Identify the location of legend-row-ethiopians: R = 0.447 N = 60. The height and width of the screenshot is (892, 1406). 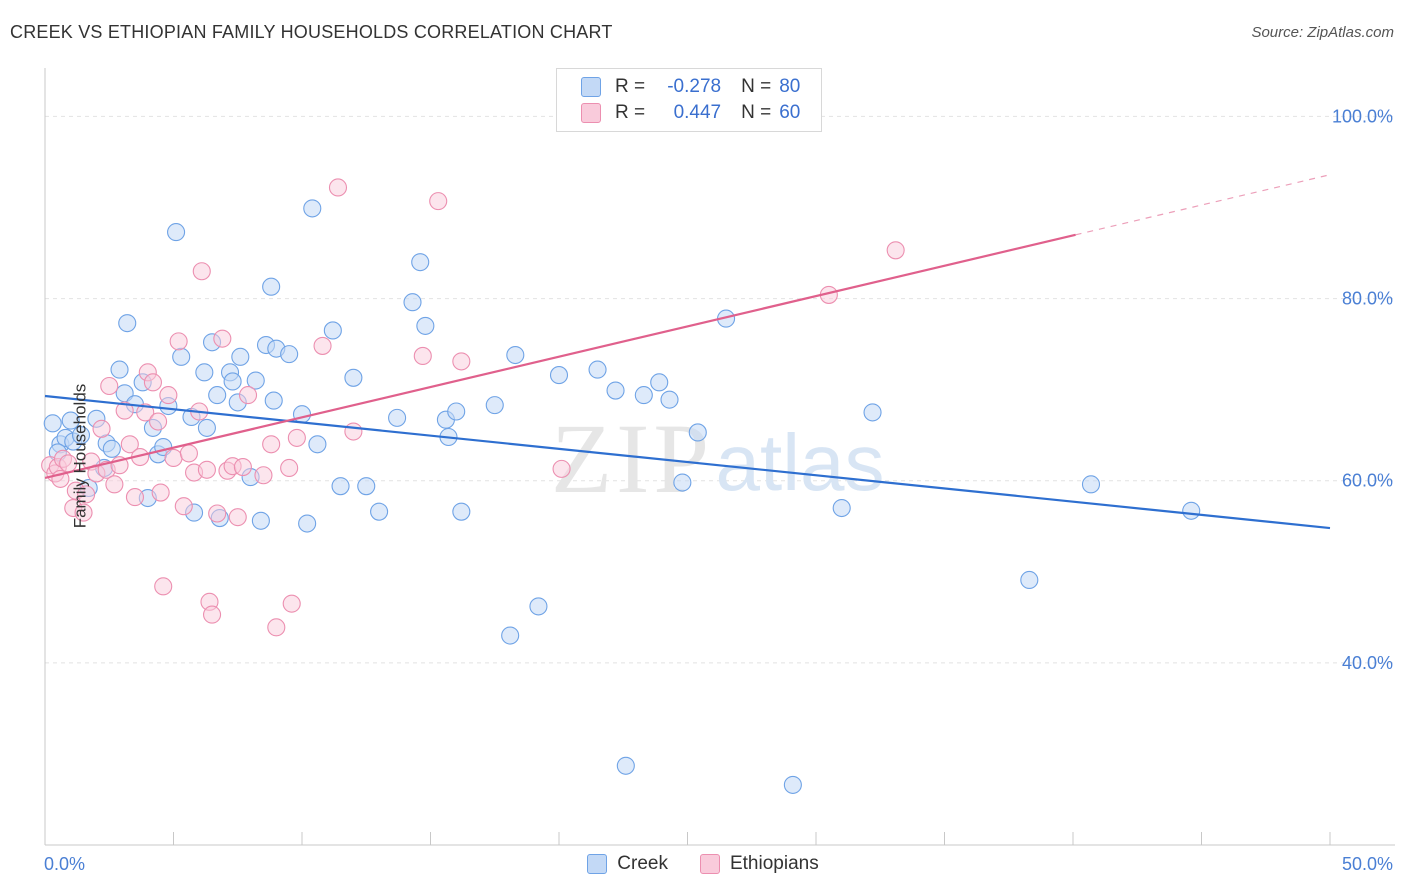
(678, 113).